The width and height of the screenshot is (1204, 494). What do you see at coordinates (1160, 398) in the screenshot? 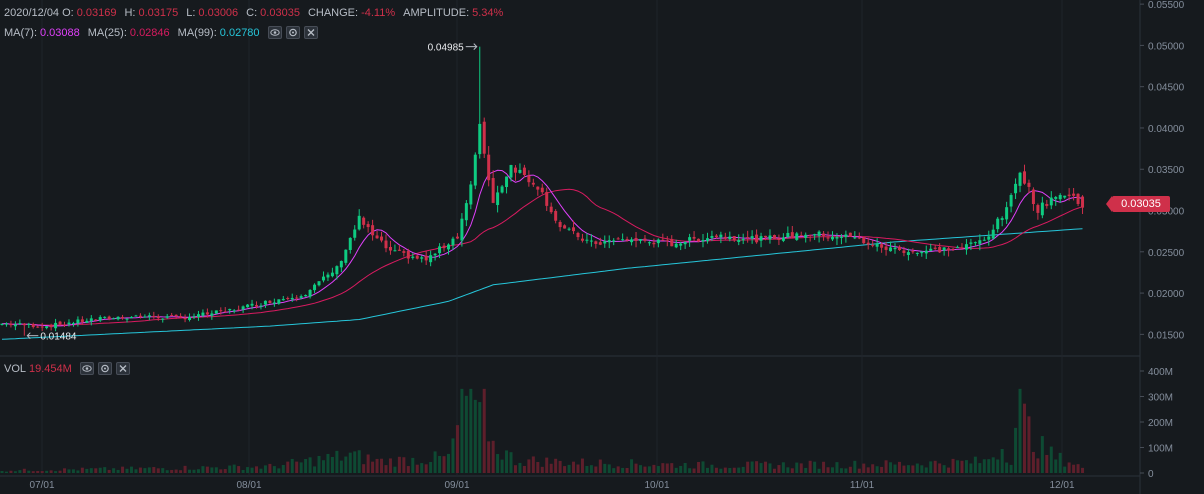
I see `volume-tick-label: 300M` at bounding box center [1160, 398].